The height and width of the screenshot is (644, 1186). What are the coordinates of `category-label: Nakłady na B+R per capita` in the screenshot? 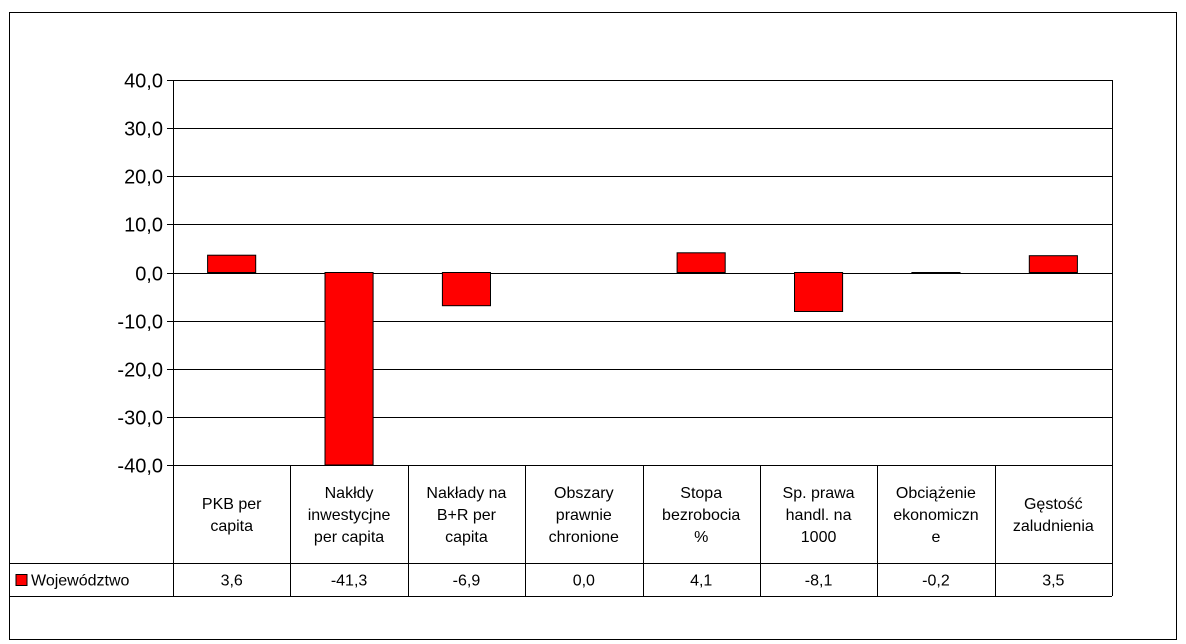 It's located at (466, 515).